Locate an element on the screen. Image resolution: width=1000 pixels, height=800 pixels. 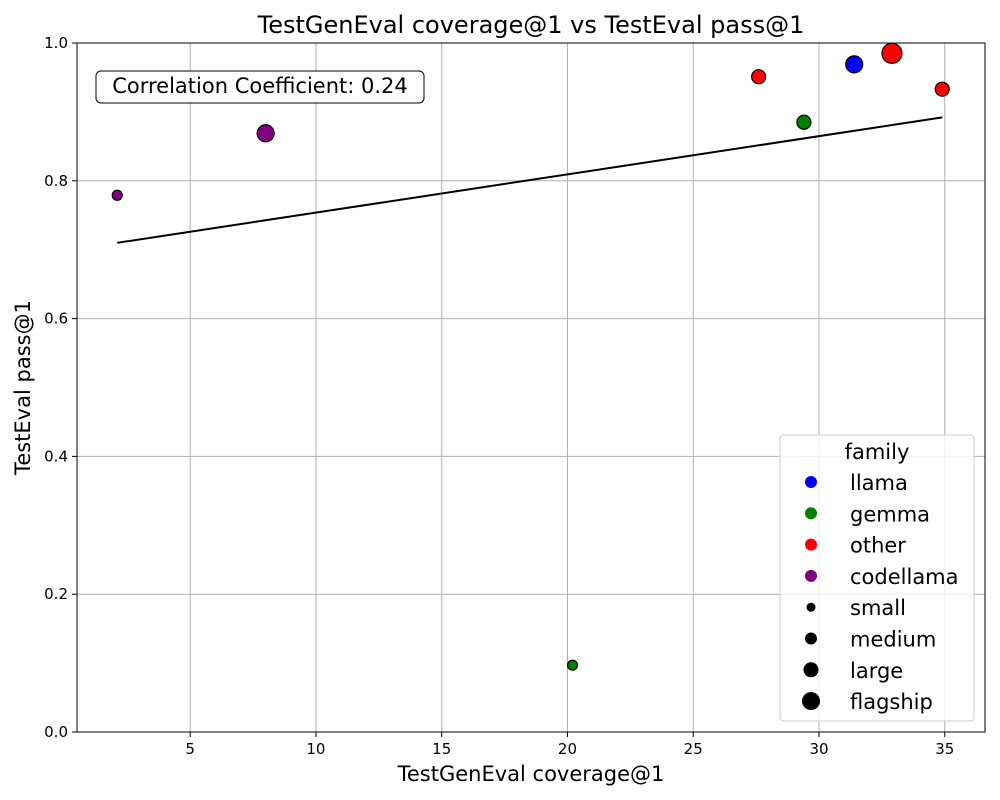
legend-title: family is located at coordinates (877, 452).